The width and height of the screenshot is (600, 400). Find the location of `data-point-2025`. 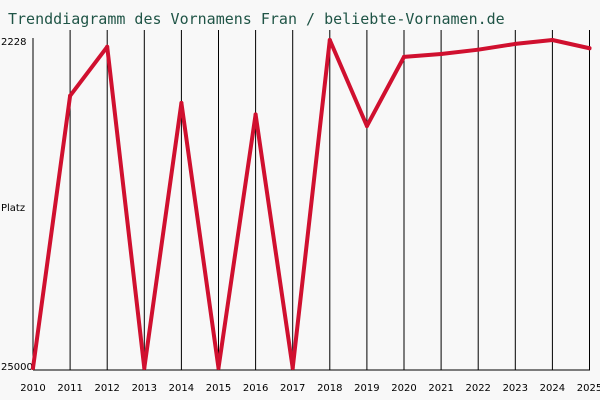

data-point-2025 is located at coordinates (589, 48).